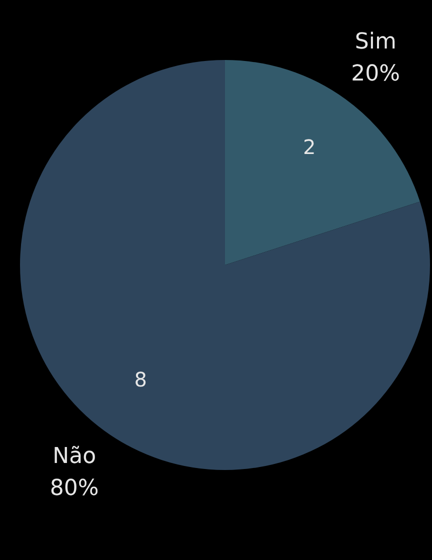  I want to click on text: 20%, so click(375, 73).